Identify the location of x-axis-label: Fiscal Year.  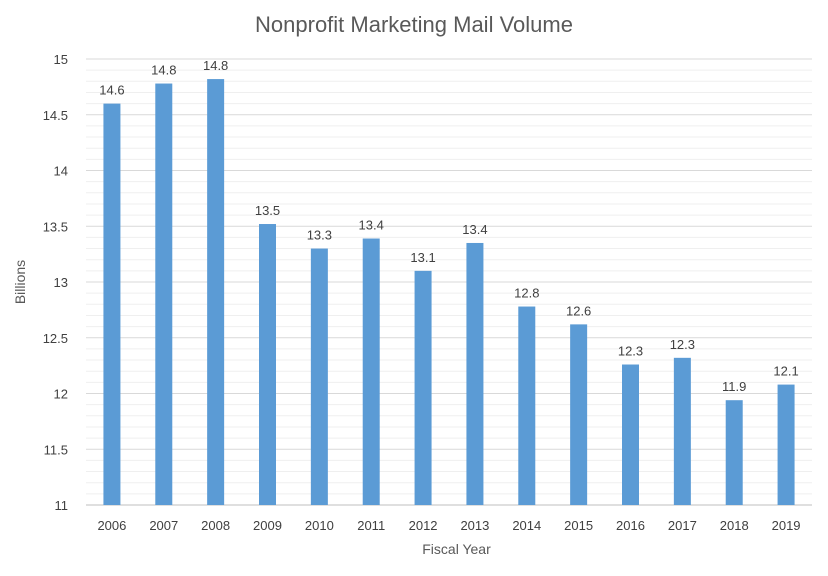
(456, 549).